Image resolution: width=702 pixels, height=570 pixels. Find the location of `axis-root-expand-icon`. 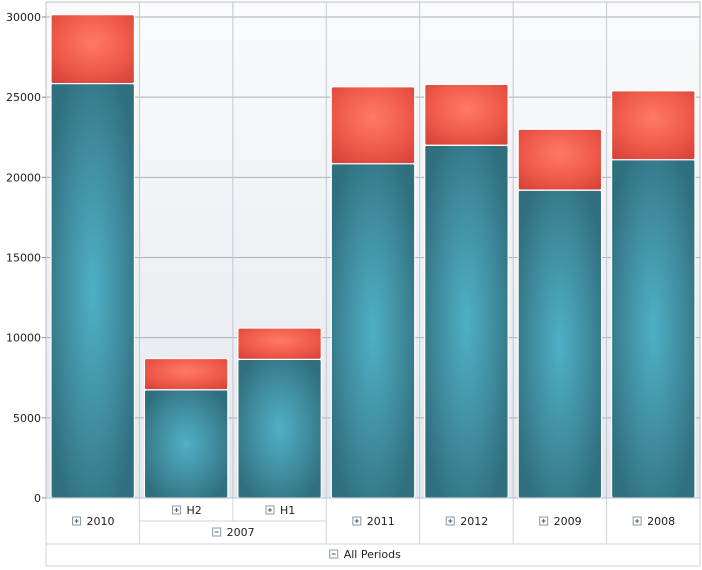

axis-root-expand-icon is located at coordinates (334, 554).